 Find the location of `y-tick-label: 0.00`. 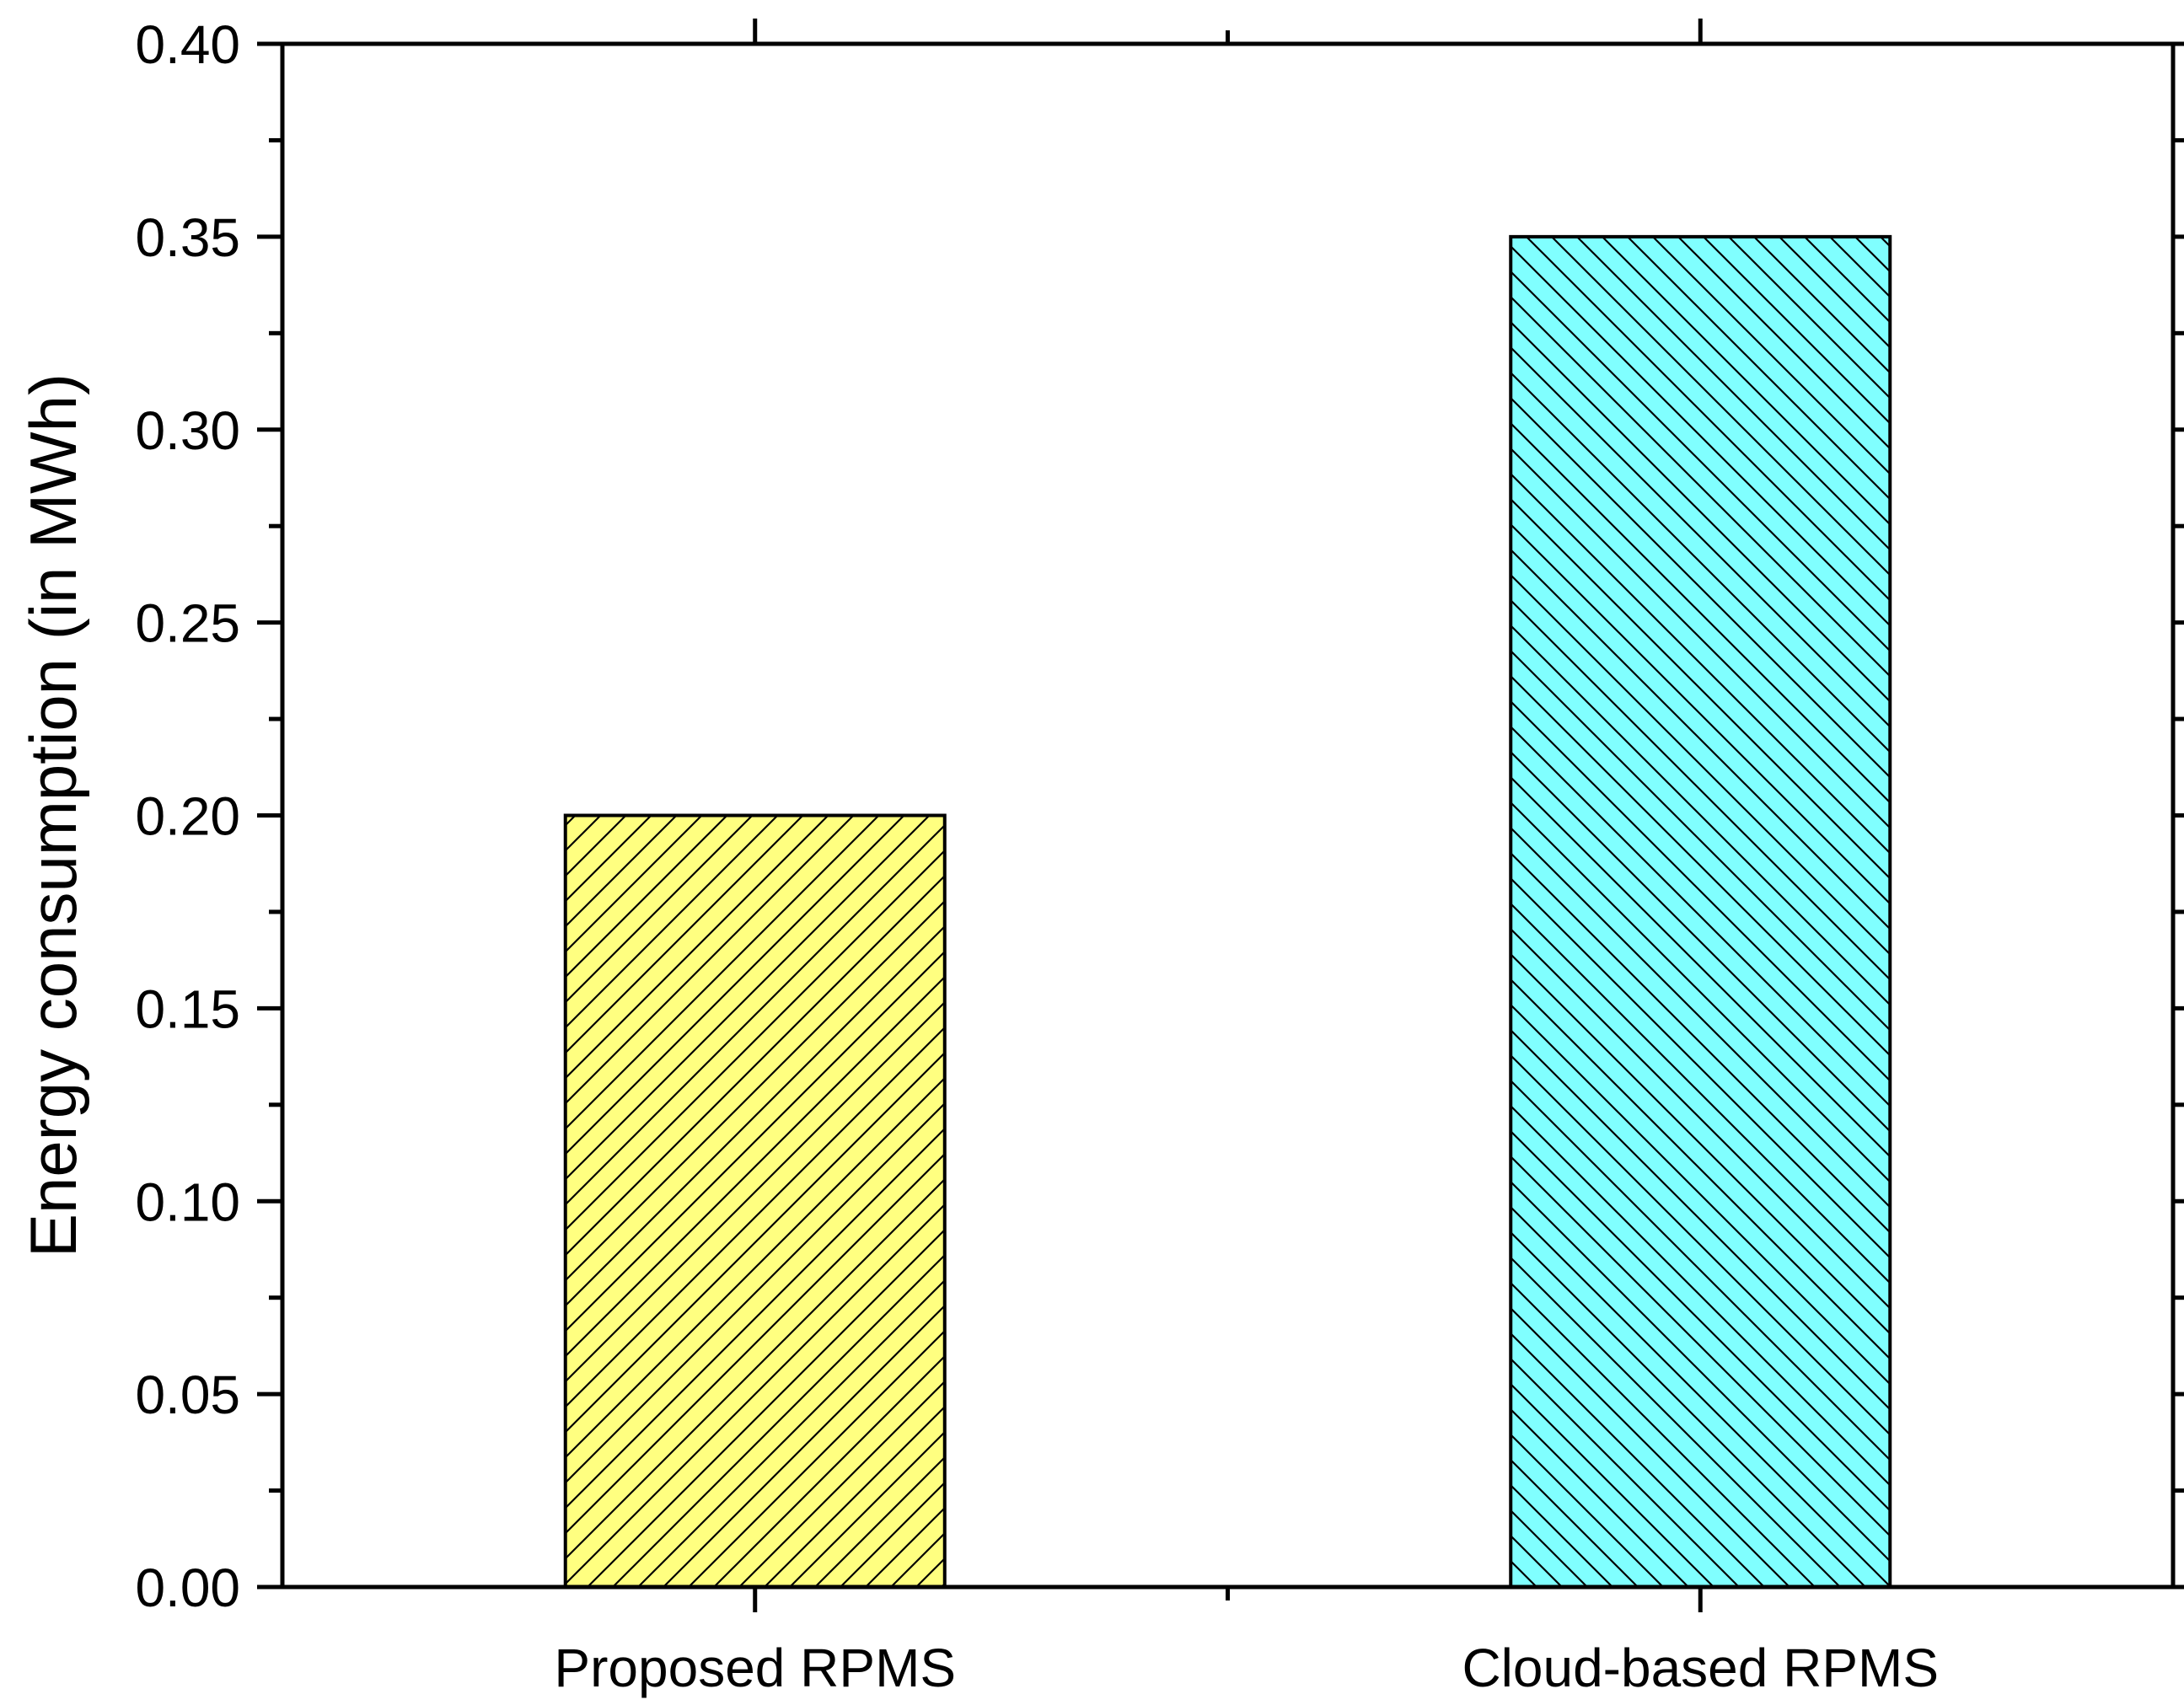

y-tick-label: 0.00 is located at coordinates (187, 1588).